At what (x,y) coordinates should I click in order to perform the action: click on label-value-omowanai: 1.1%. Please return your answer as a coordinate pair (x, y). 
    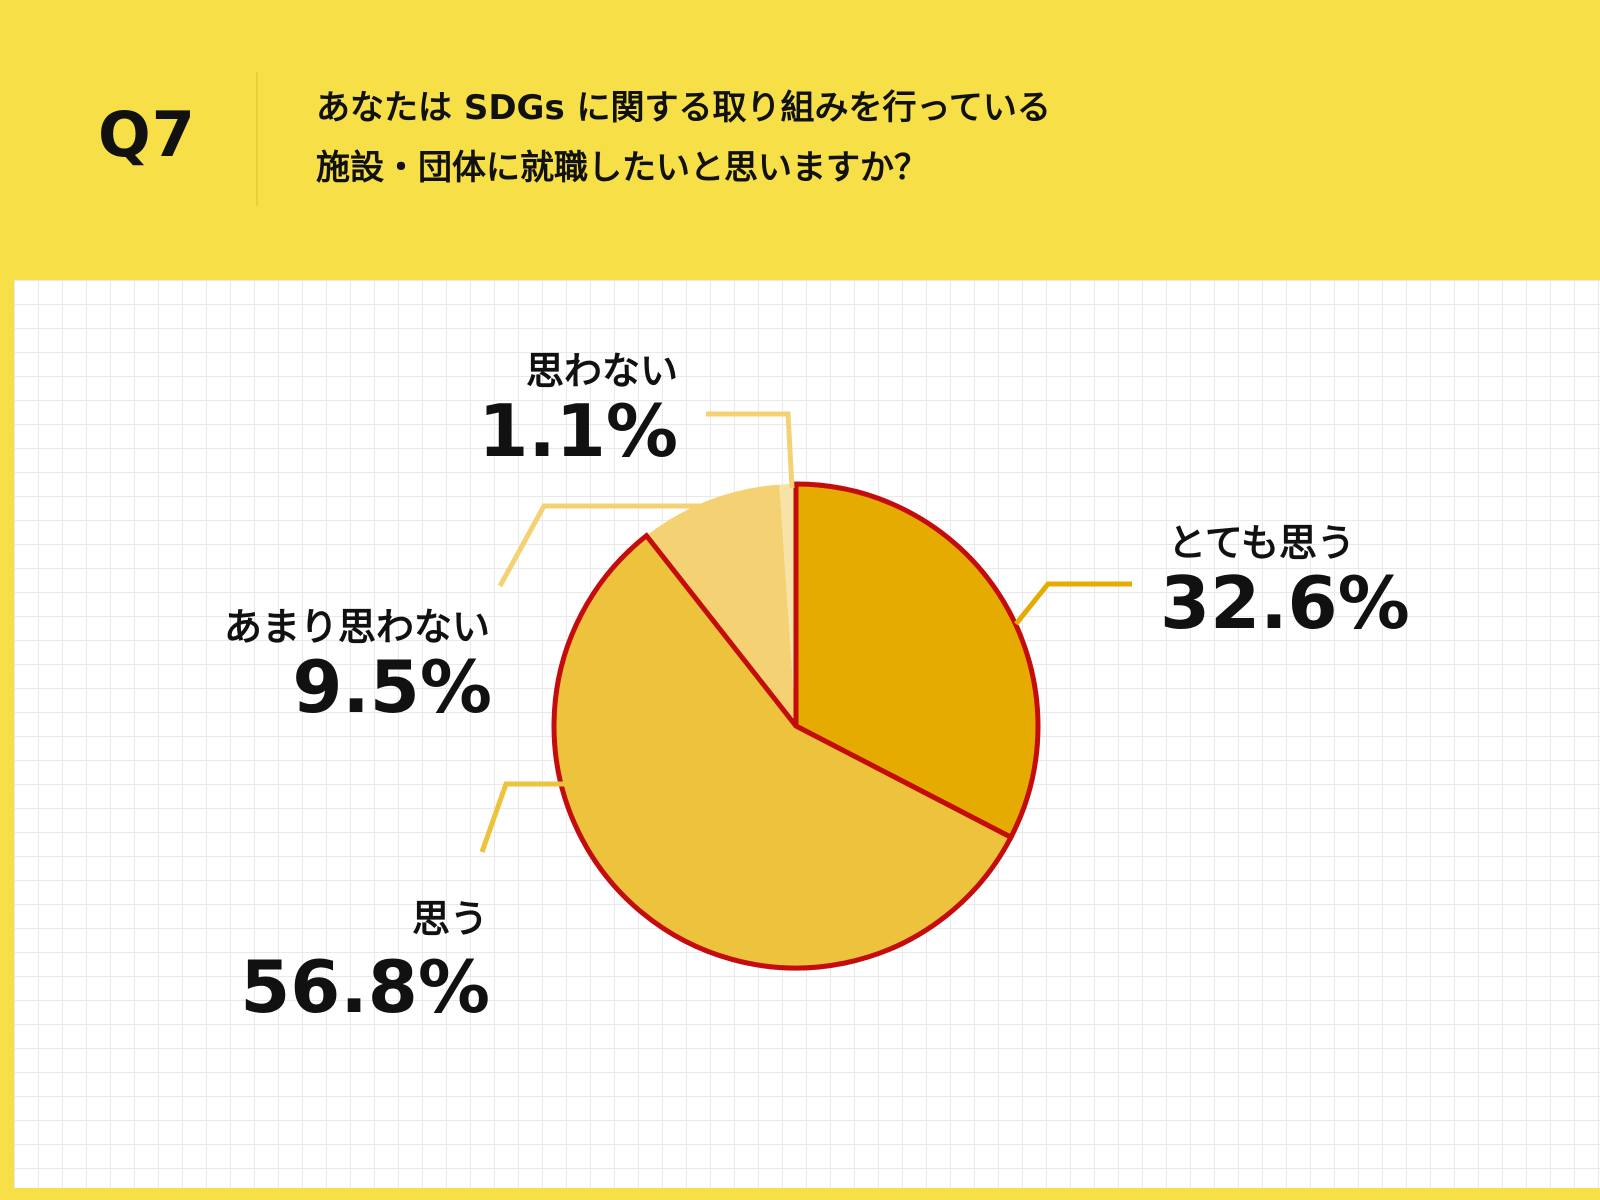
    Looking at the image, I should click on (578, 431).